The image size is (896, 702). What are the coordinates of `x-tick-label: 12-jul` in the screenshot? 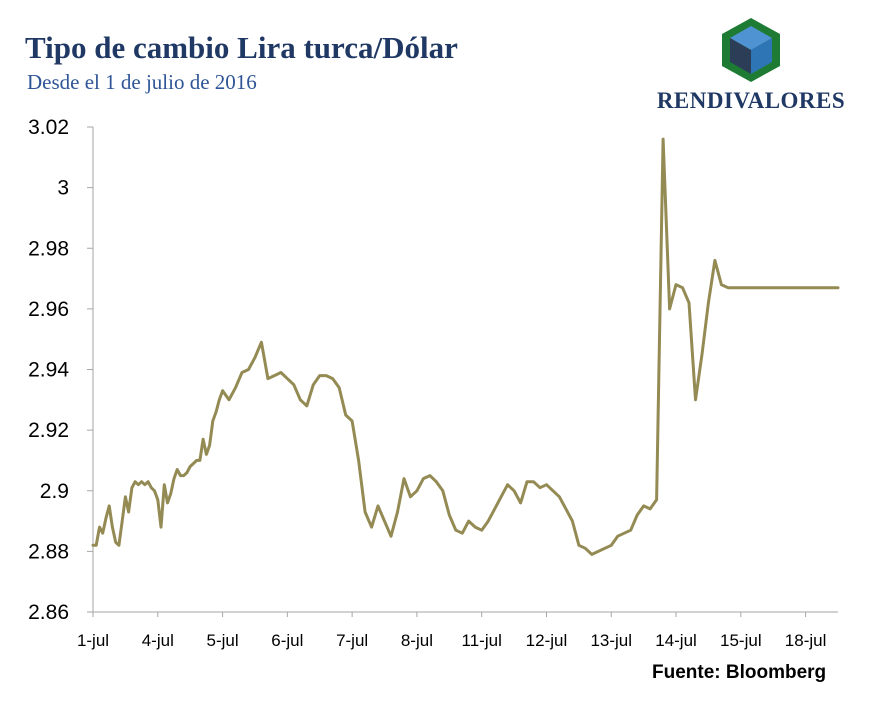 It's located at (547, 640).